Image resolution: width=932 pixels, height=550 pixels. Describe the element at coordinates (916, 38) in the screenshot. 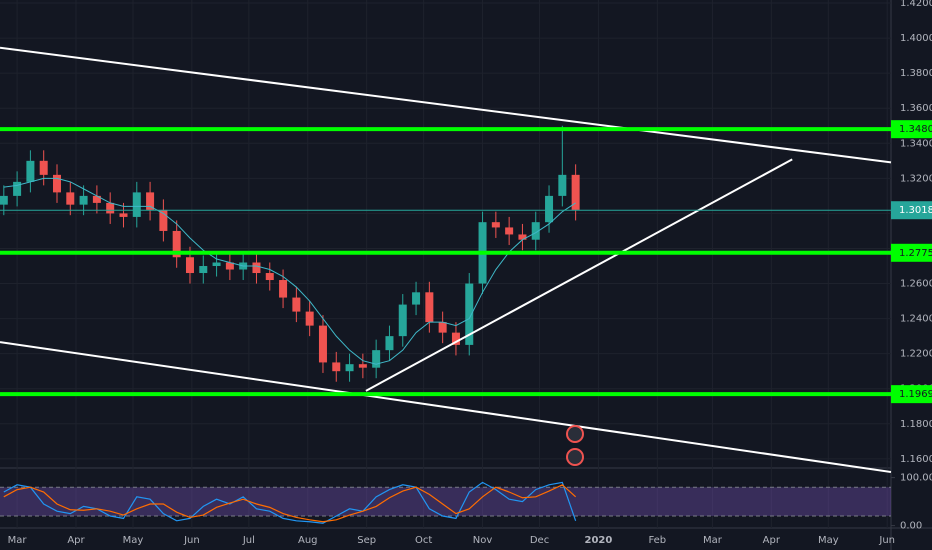

I see `y-tick-label: 1.40000` at that location.